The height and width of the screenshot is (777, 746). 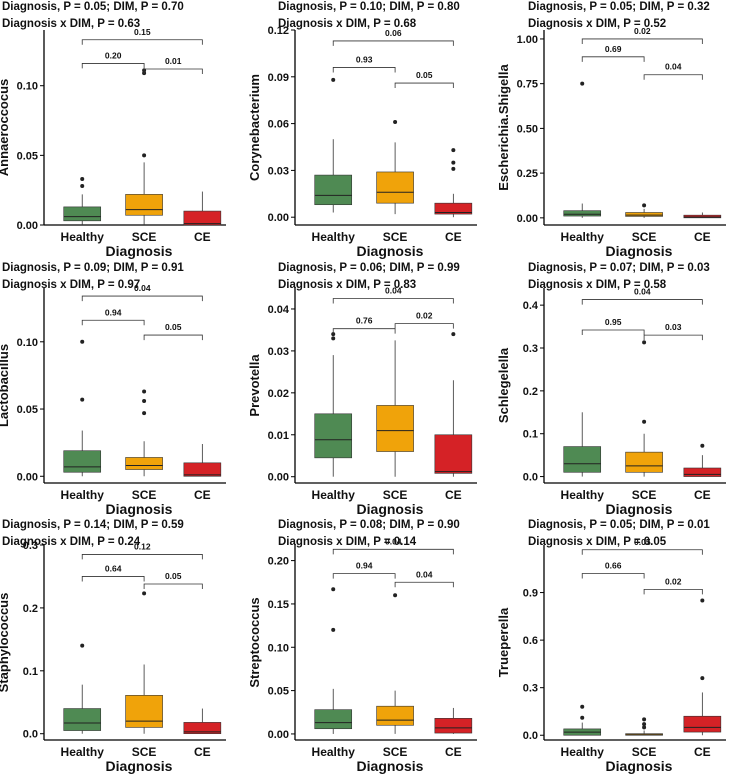 I want to click on y-tick-label: 0.01, so click(x=278, y=436).